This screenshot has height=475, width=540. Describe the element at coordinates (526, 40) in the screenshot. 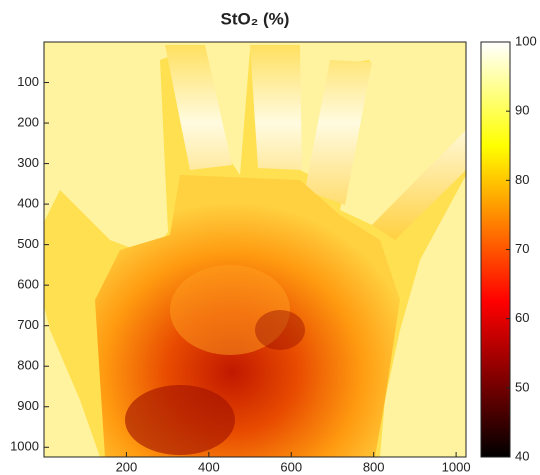

I see `colorbar-tick-label: 100` at that location.